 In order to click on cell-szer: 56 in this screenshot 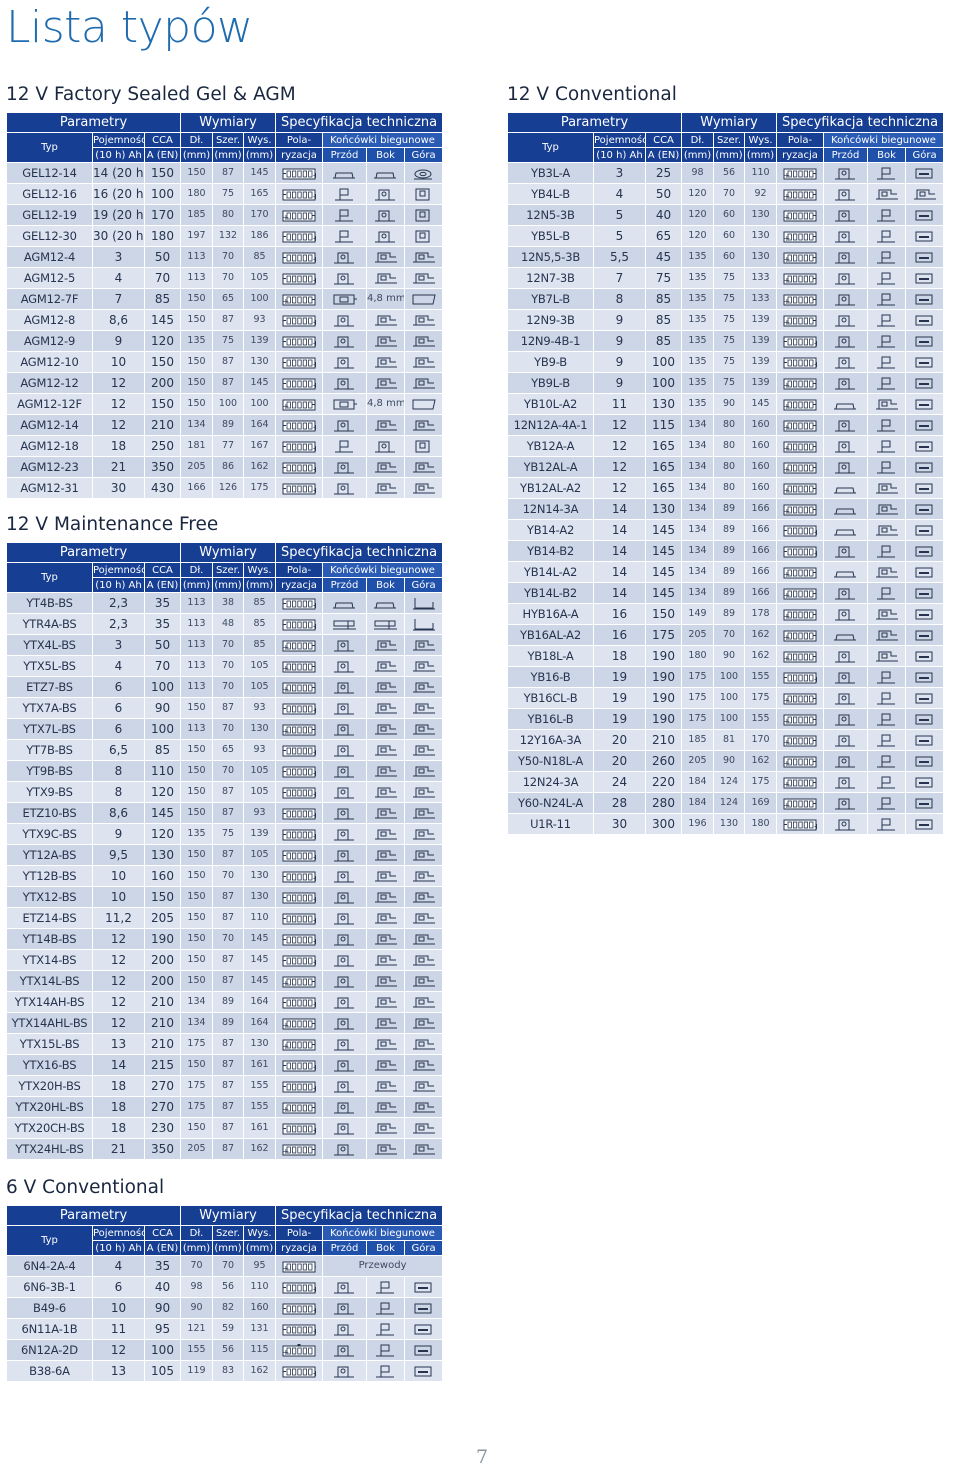, I will do `click(228, 1350)`.